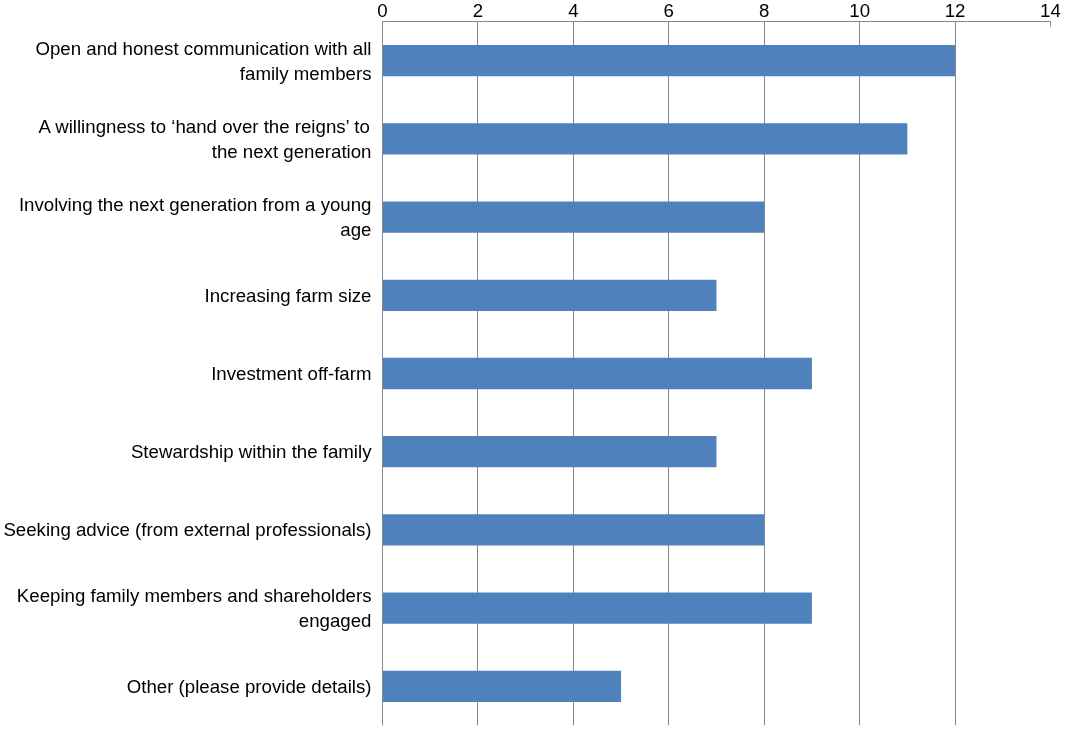 The height and width of the screenshot is (751, 1088). I want to click on y-tick-label: Involving the next generation from a young age, so click(195, 217).